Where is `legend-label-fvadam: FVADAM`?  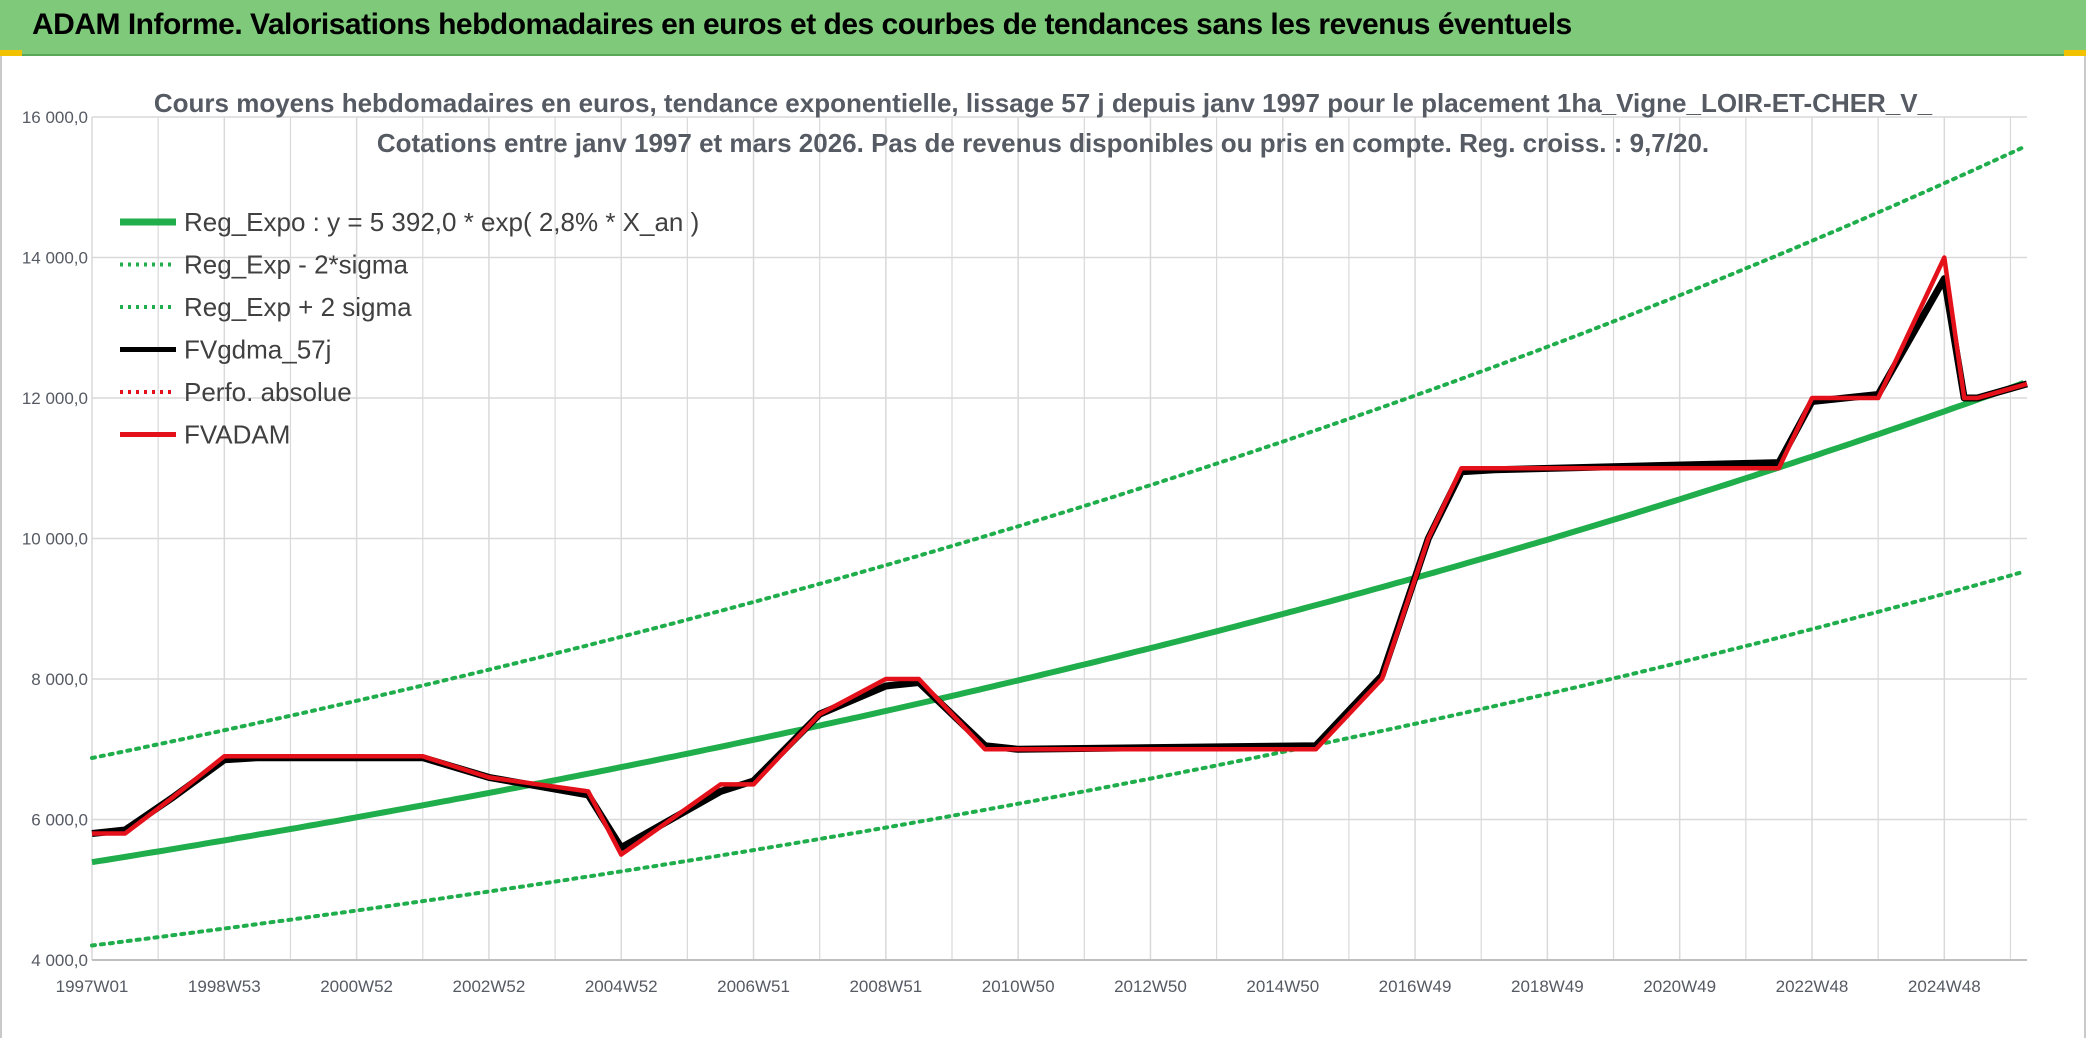 legend-label-fvadam: FVADAM is located at coordinates (237, 435).